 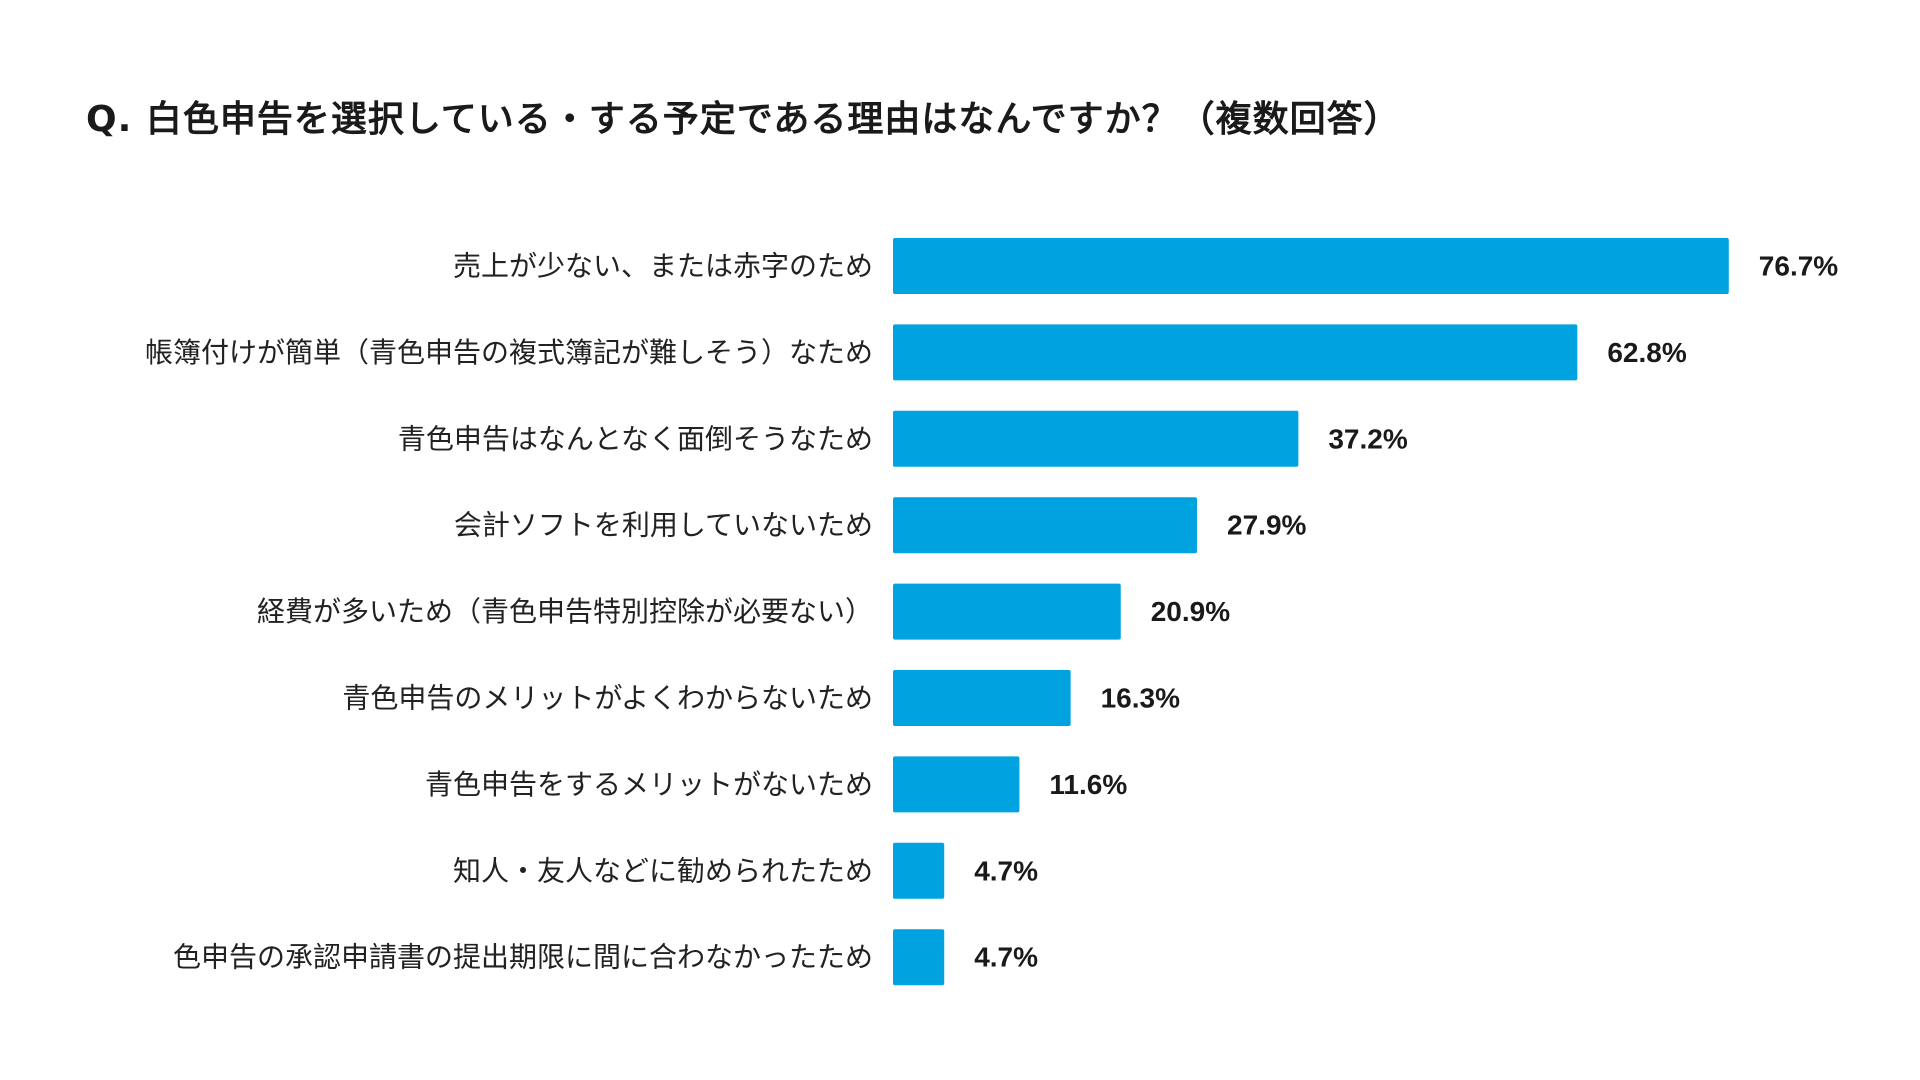 I want to click on chart-title: Q. 白色申告を選択している・する予定である理由はなんですか？（複数回答）, so click(x=743, y=119).